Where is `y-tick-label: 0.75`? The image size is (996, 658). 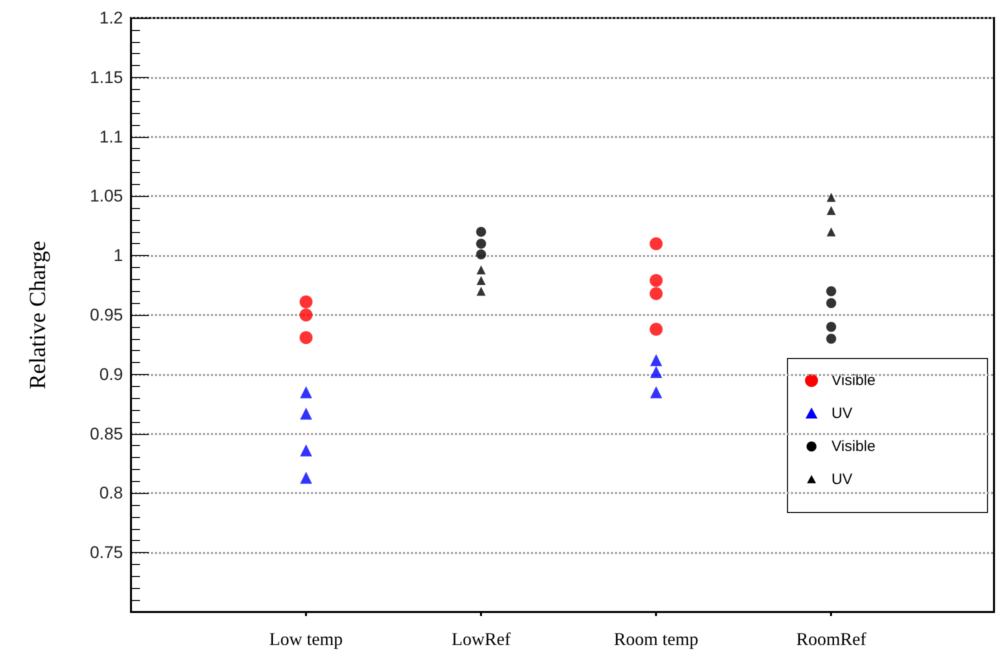
y-tick-label: 0.75 is located at coordinates (106, 552).